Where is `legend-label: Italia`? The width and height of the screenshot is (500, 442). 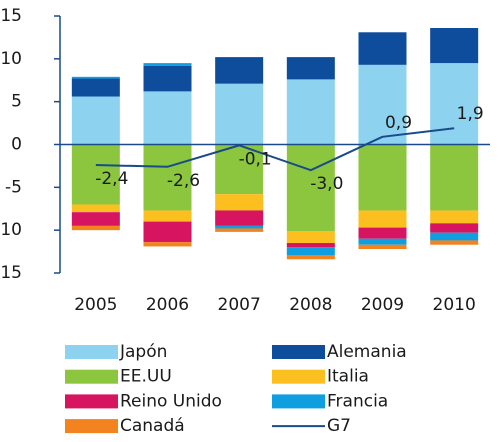 legend-label: Italia is located at coordinates (348, 377).